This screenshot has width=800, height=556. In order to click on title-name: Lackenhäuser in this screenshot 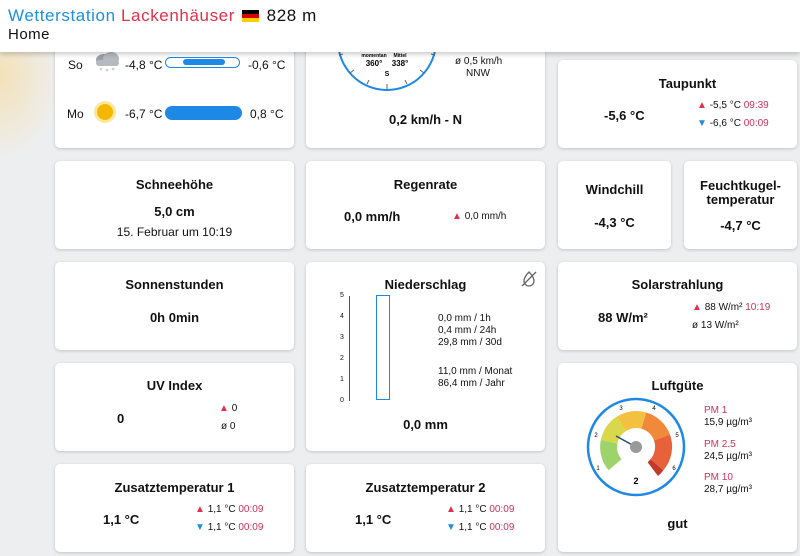, I will do `click(177, 15)`.